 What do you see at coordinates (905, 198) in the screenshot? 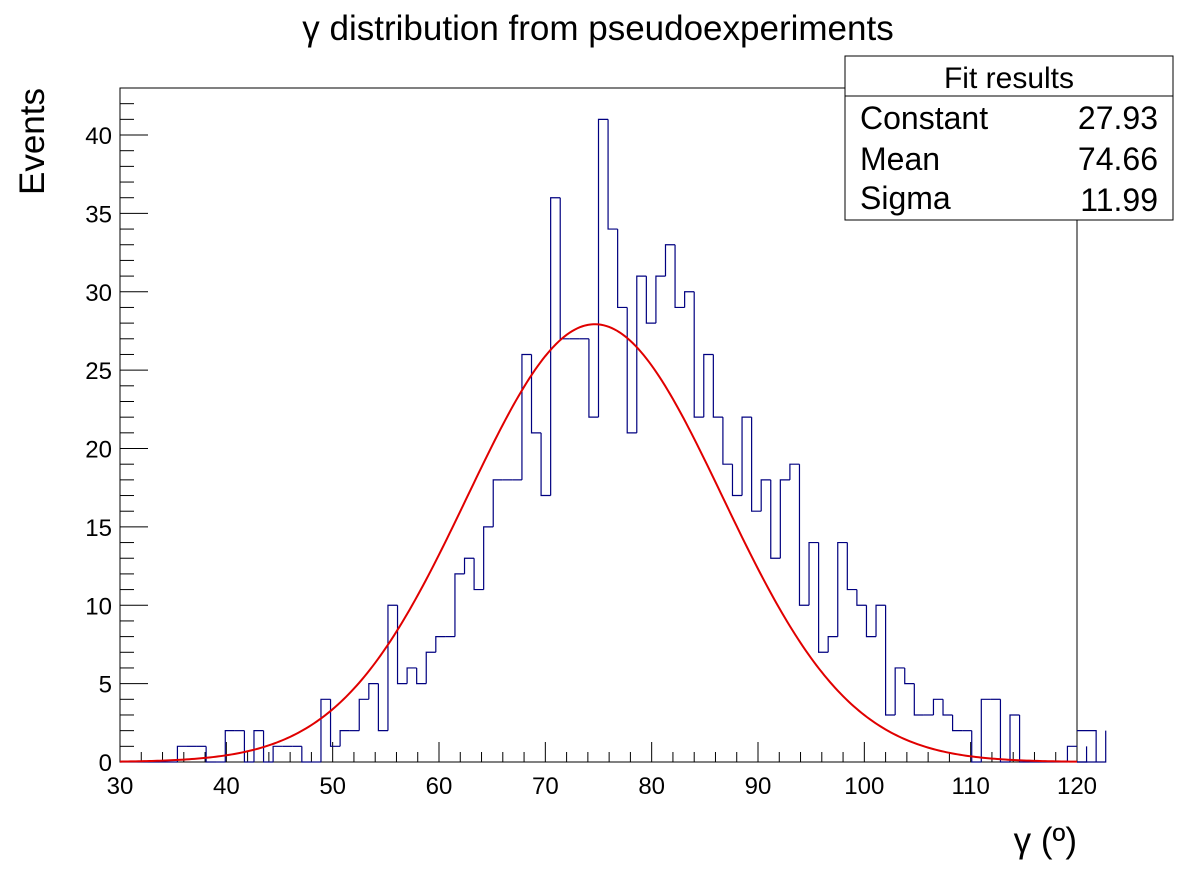
I see `fit-sigma-label: Sigma` at bounding box center [905, 198].